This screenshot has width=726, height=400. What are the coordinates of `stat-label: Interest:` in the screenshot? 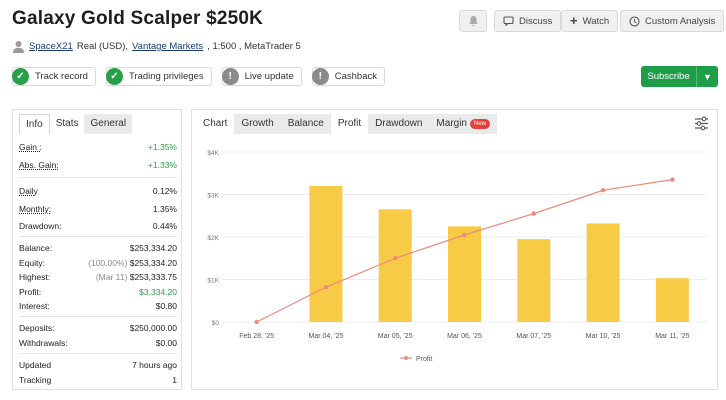 It's located at (34, 306).